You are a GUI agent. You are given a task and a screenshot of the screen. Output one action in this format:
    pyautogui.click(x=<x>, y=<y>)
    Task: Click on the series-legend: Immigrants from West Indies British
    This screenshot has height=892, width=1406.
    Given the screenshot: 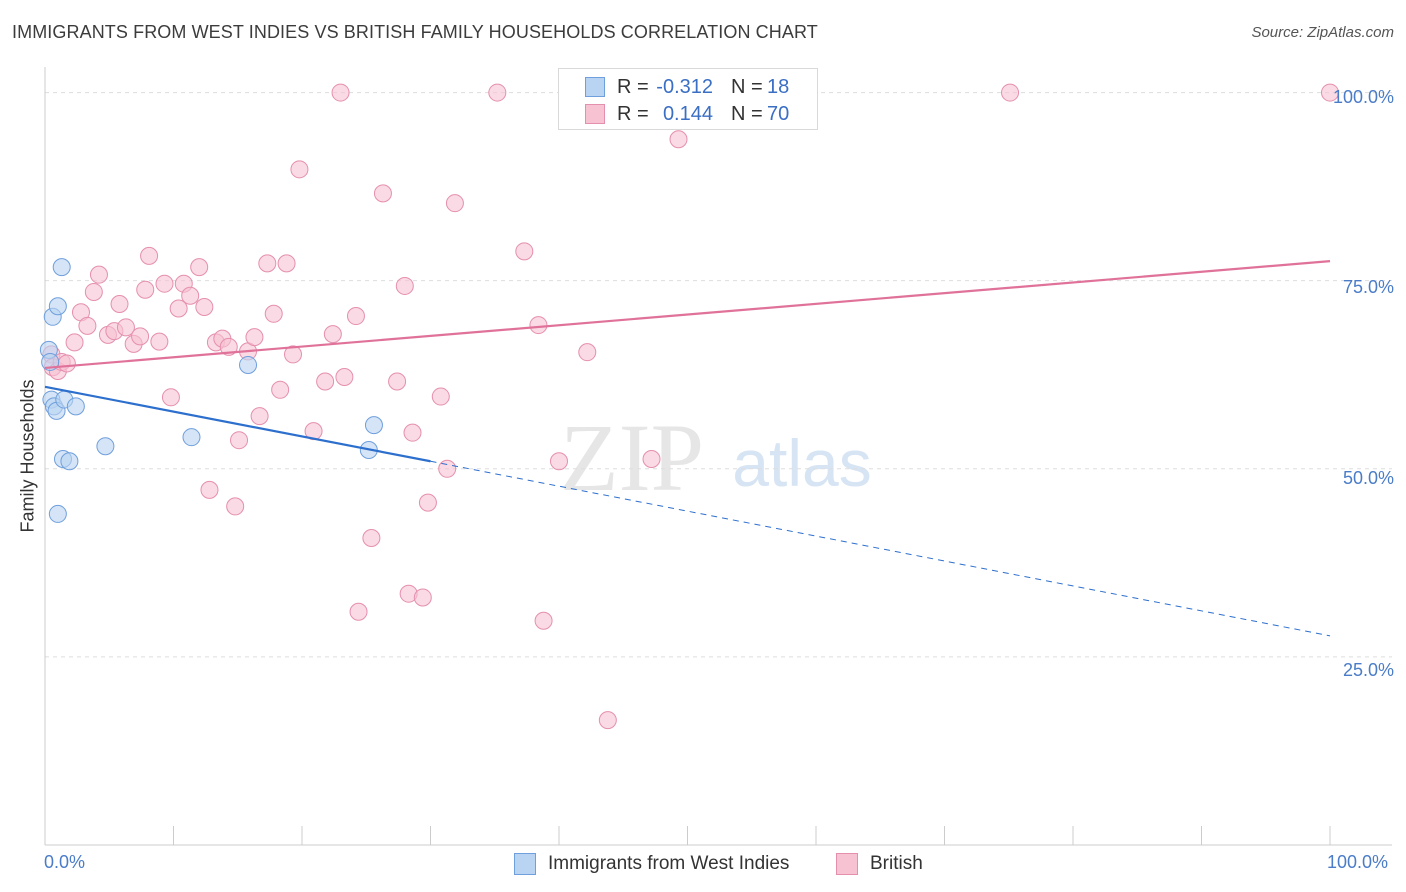 What is the action you would take?
    pyautogui.click(x=703, y=865)
    